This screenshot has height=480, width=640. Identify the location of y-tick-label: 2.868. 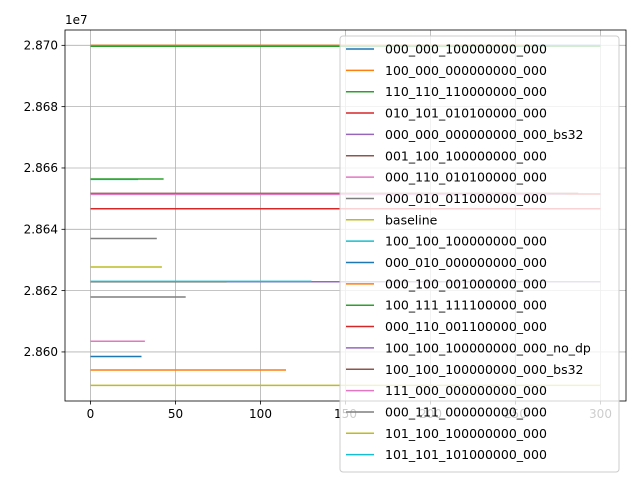
(41, 107).